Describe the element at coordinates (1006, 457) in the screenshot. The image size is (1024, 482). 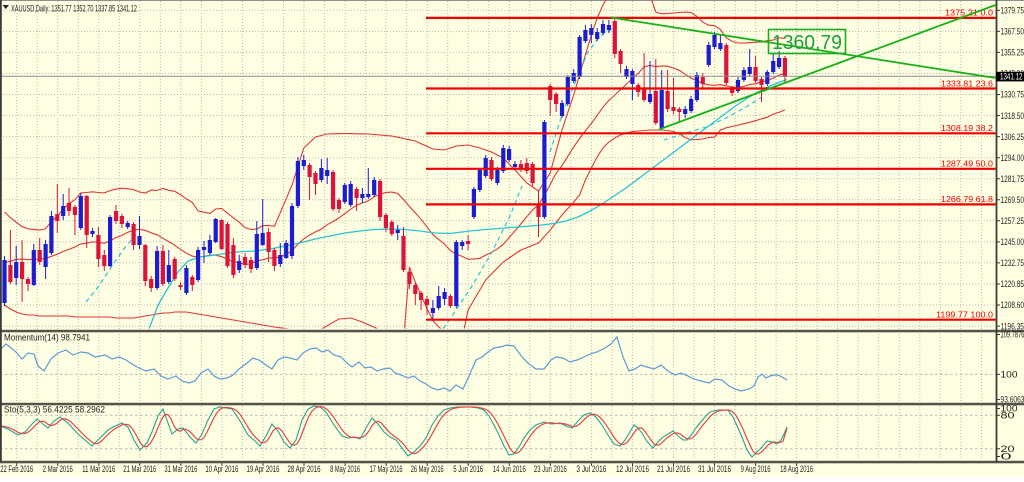
I see `svg-text: 0` at that location.